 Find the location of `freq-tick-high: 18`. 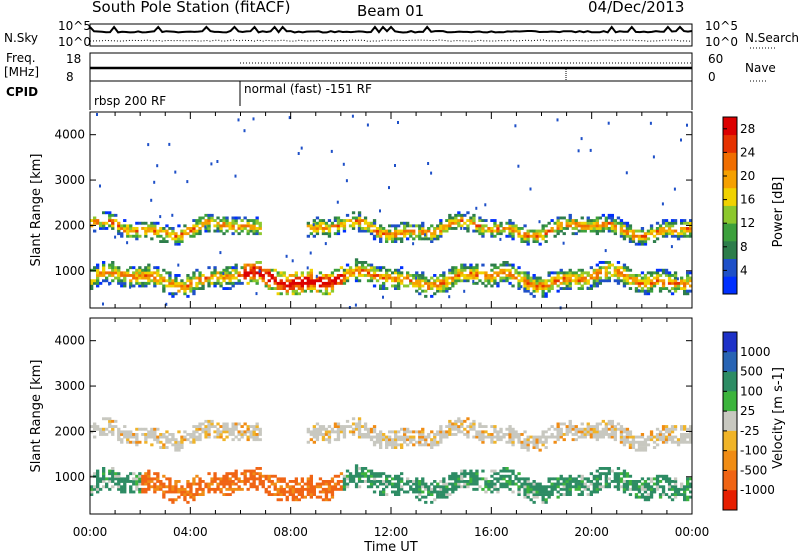

freq-tick-high: 18 is located at coordinates (74, 59).